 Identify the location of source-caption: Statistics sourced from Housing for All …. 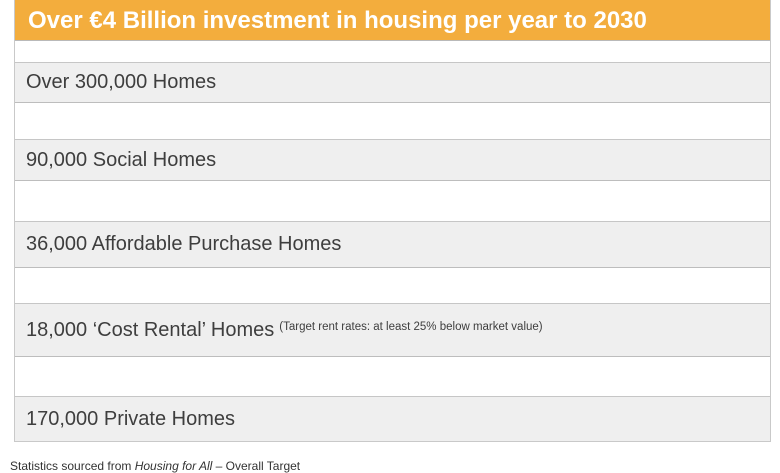
(155, 466).